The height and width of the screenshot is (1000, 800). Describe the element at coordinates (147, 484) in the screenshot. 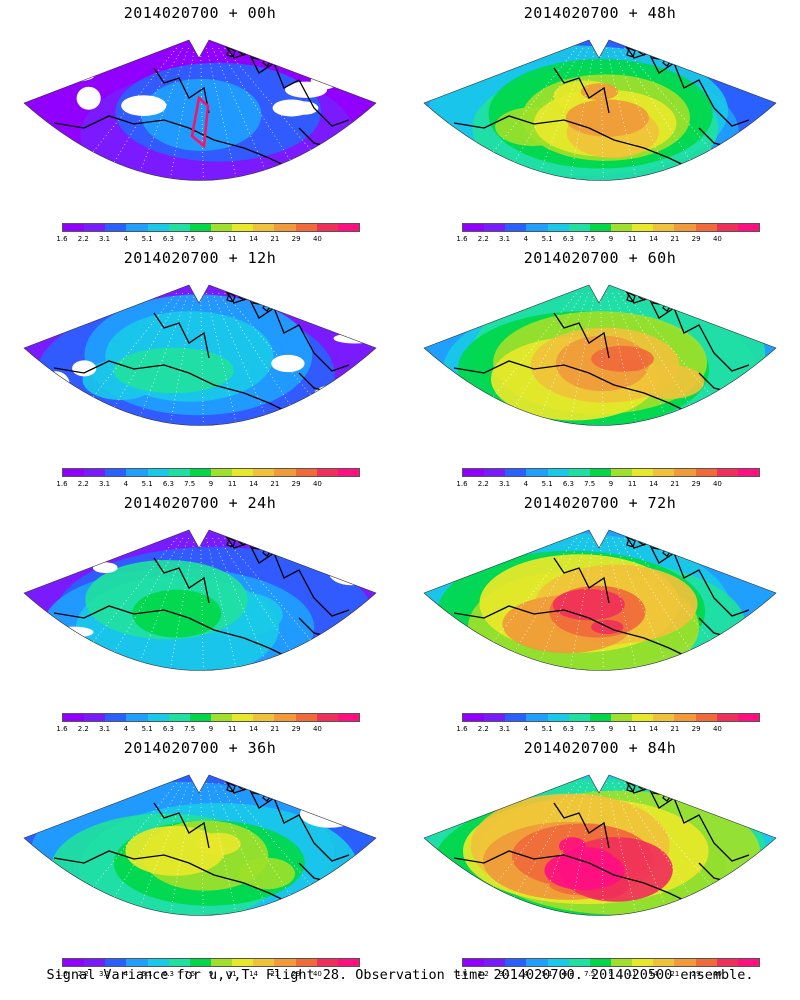

I see `colorbar-tick-label: 5.1` at that location.